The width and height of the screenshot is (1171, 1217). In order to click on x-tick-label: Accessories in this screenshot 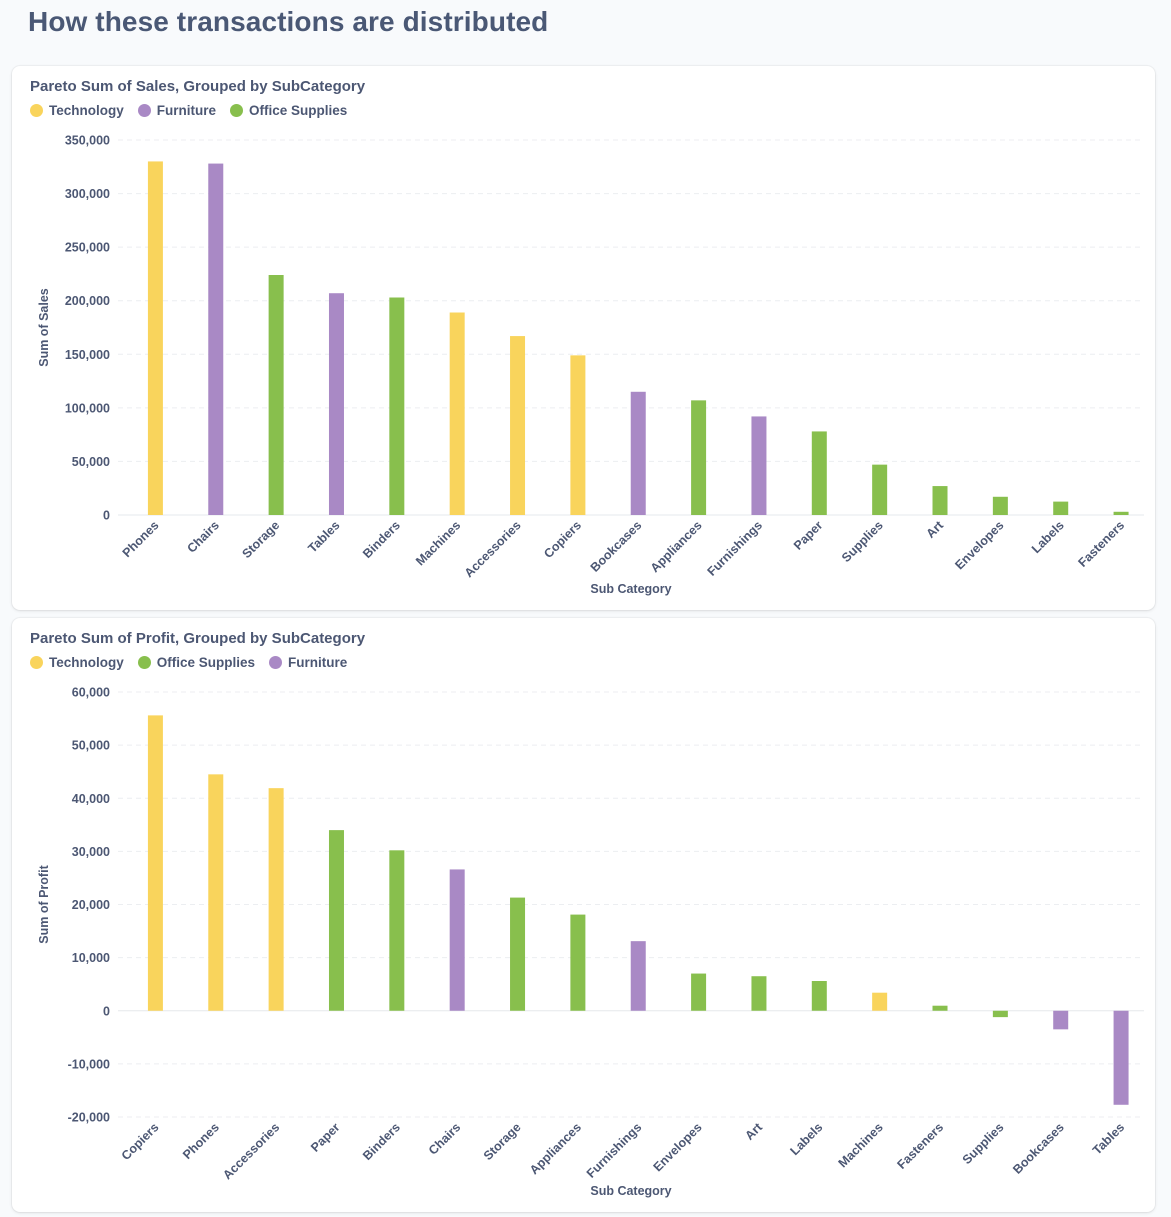, I will do `click(251, 1151)`.